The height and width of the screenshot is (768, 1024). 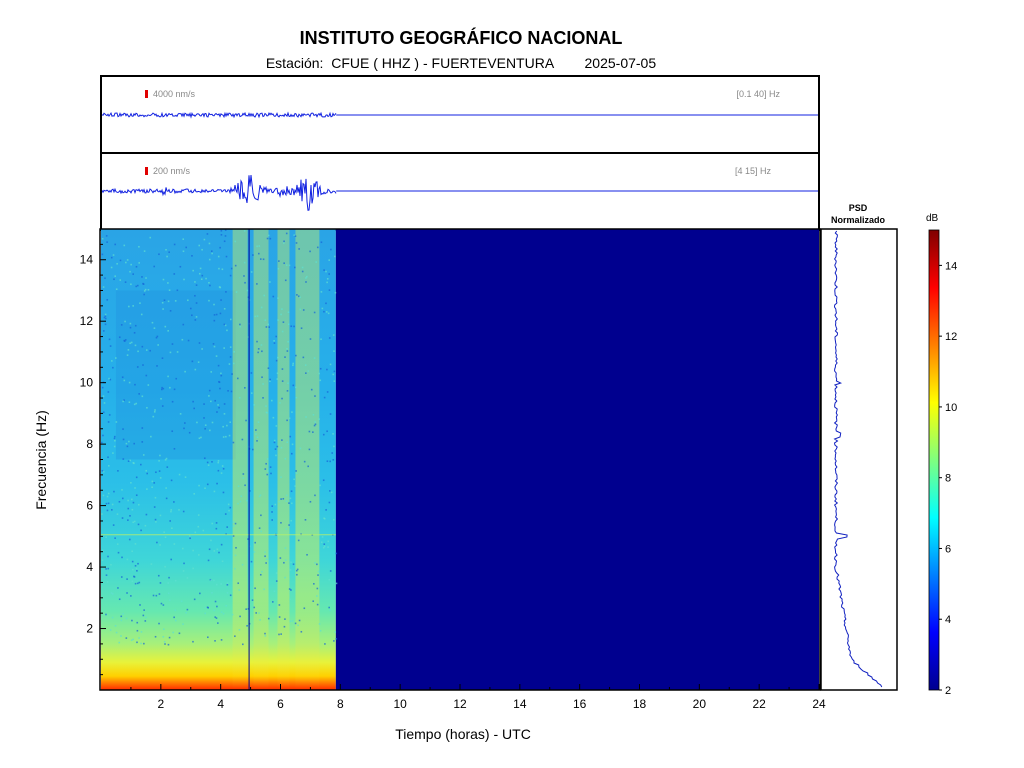 What do you see at coordinates (307, 459) in the screenshot?
I see `noise-band` at bounding box center [307, 459].